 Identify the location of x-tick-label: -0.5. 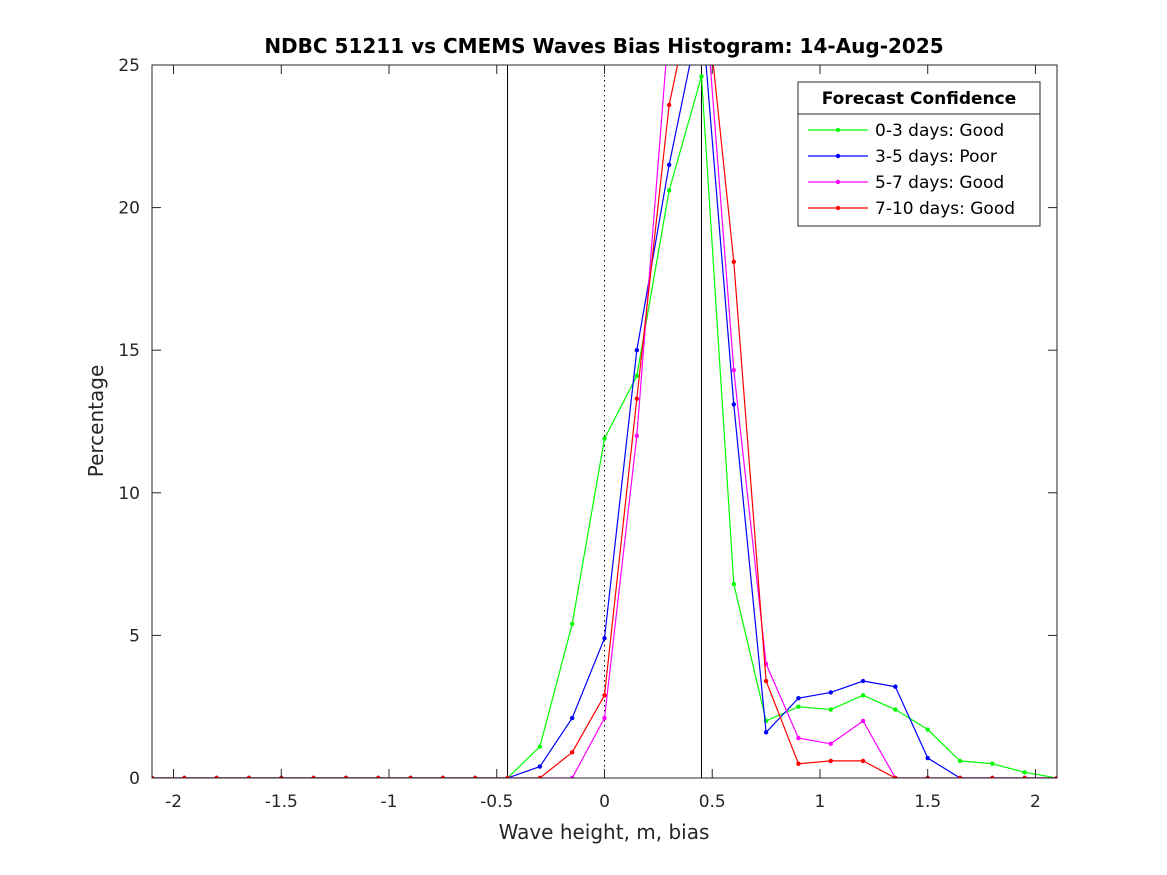
(496, 802).